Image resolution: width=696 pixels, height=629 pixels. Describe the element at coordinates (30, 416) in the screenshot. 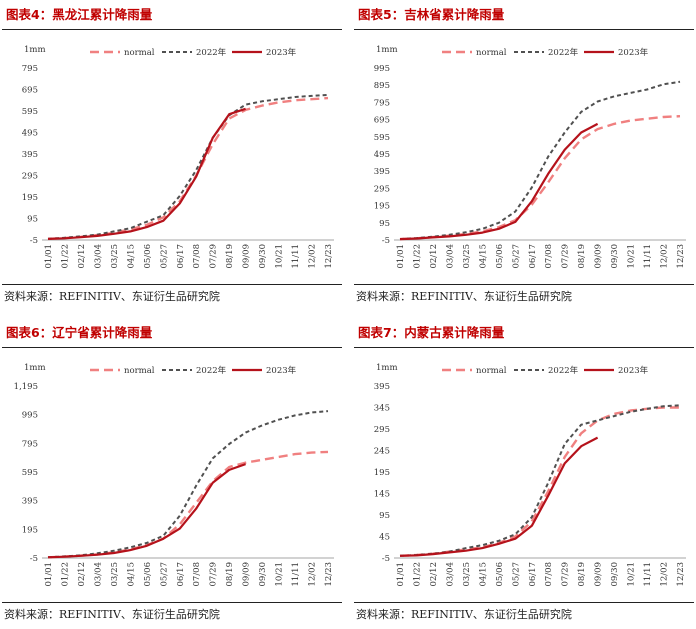

I see `y-tick-label: 995` at that location.